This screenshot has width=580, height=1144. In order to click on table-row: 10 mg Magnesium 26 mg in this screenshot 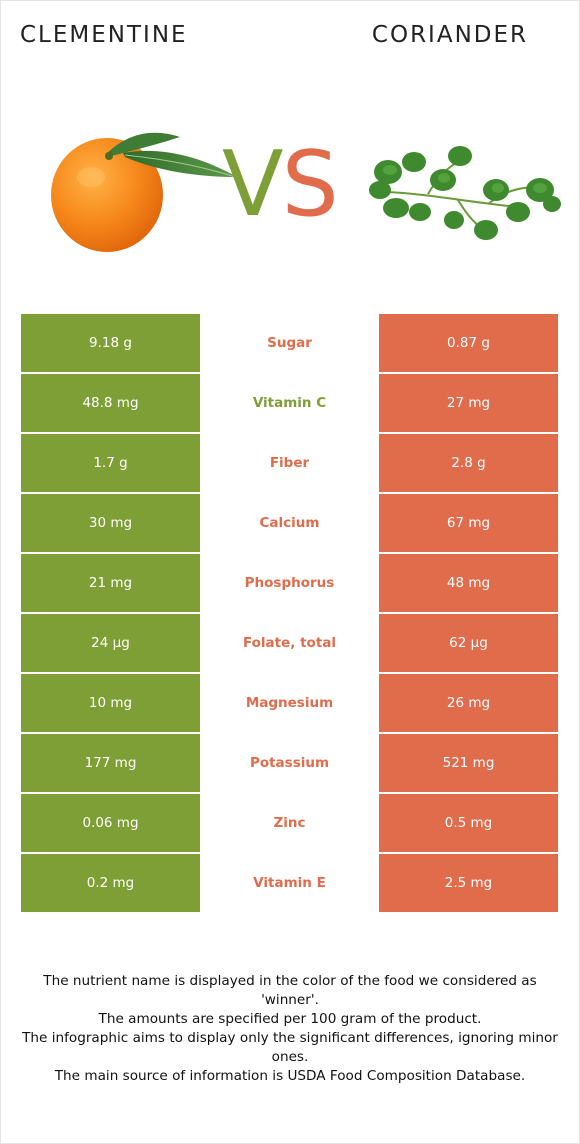, I will do `click(289, 703)`.